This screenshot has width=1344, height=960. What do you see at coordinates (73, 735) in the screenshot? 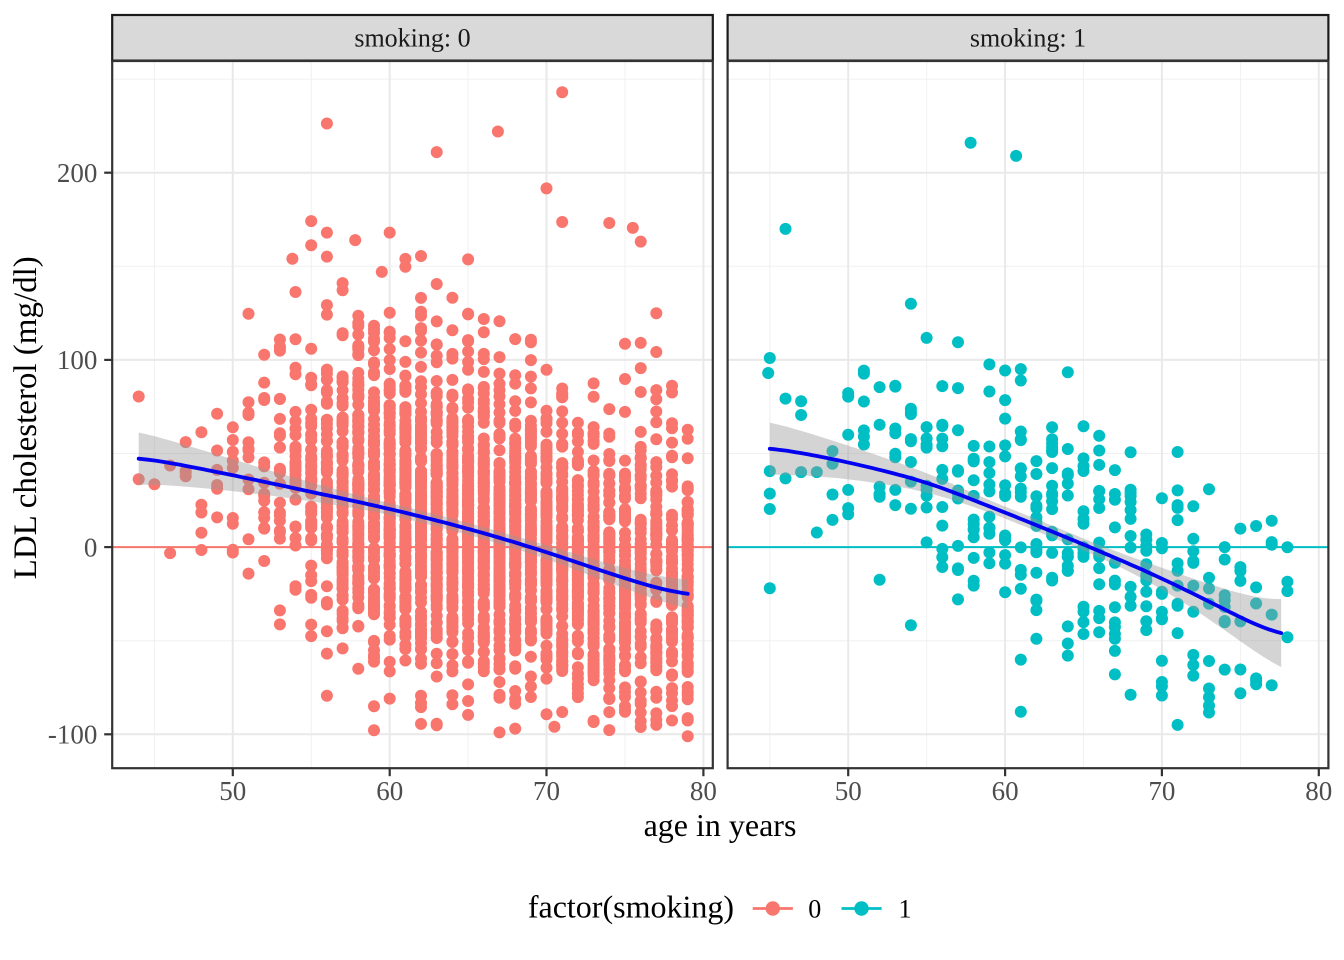
I see `svg-text: -100` at bounding box center [73, 735].